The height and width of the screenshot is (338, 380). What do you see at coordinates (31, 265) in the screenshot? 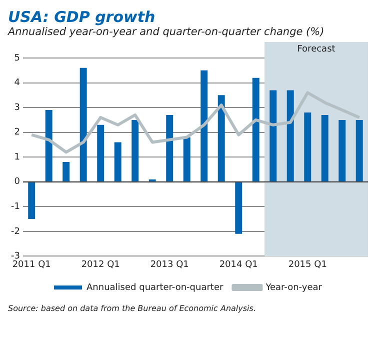
I see `x-tick-label: 2011 Q1` at bounding box center [31, 265].